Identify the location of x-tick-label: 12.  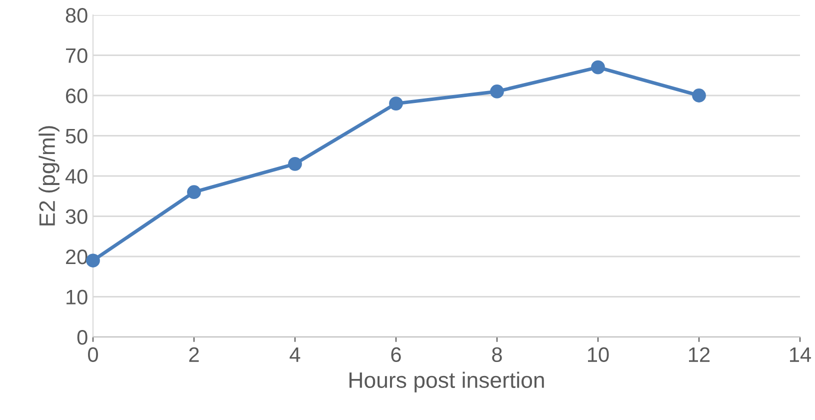
(699, 354).